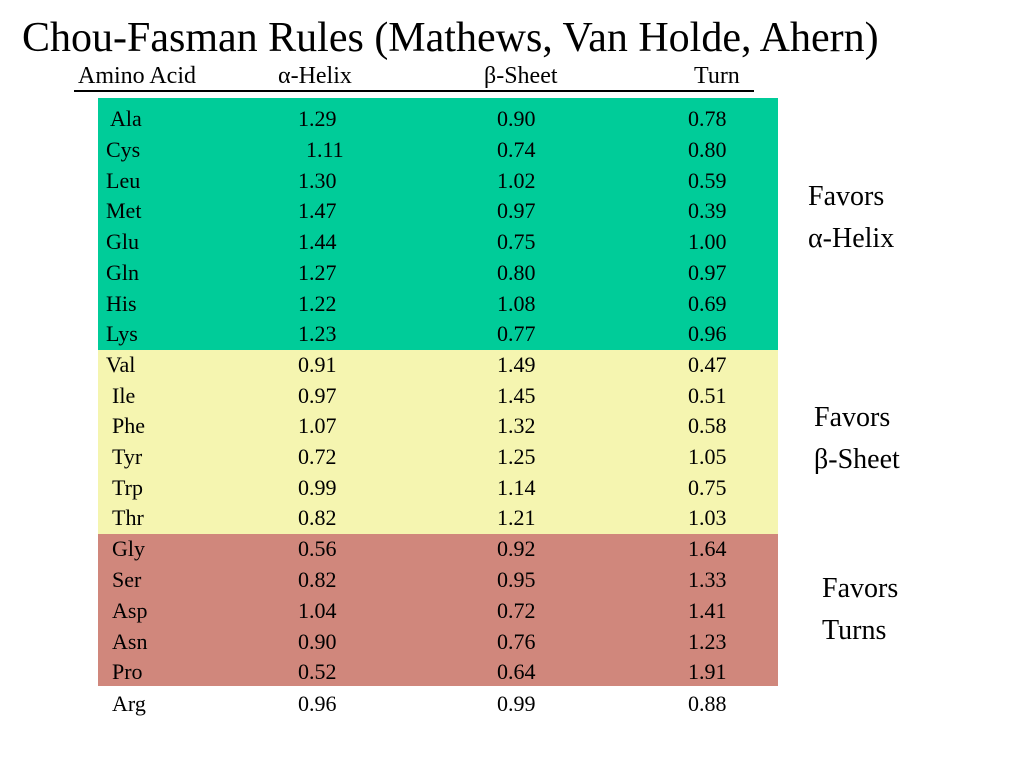 The height and width of the screenshot is (768, 1024). Describe the element at coordinates (707, 149) in the screenshot. I see `cell-turn-value: 0.80` at that location.